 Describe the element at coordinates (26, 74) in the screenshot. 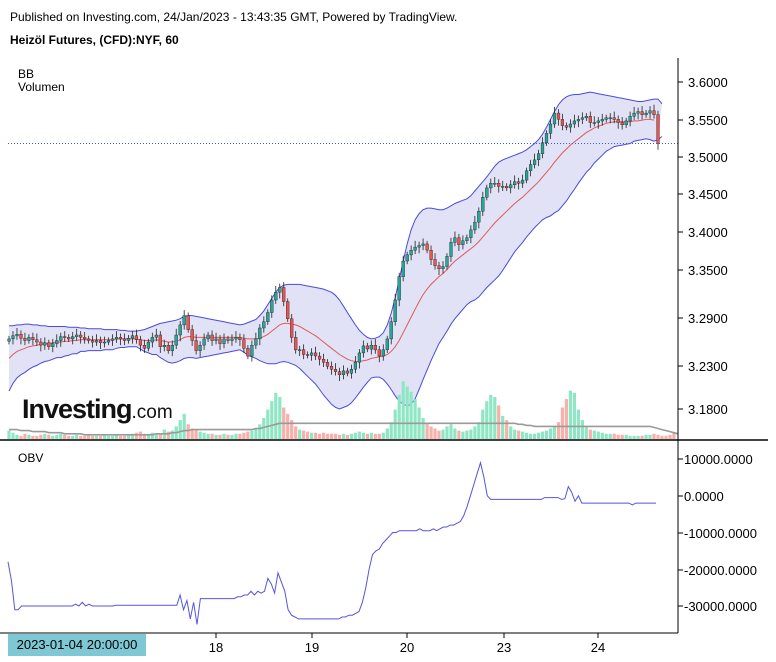

I see `indicator-label-bb: BB` at that location.